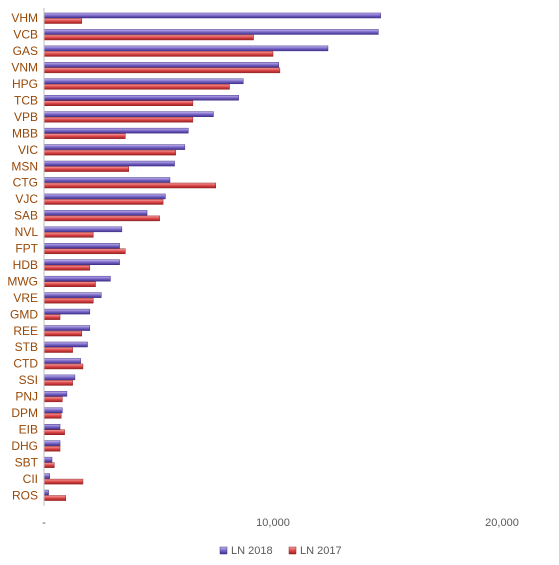 The height and width of the screenshot is (565, 559). I want to click on category-label: GMD, so click(24, 314).